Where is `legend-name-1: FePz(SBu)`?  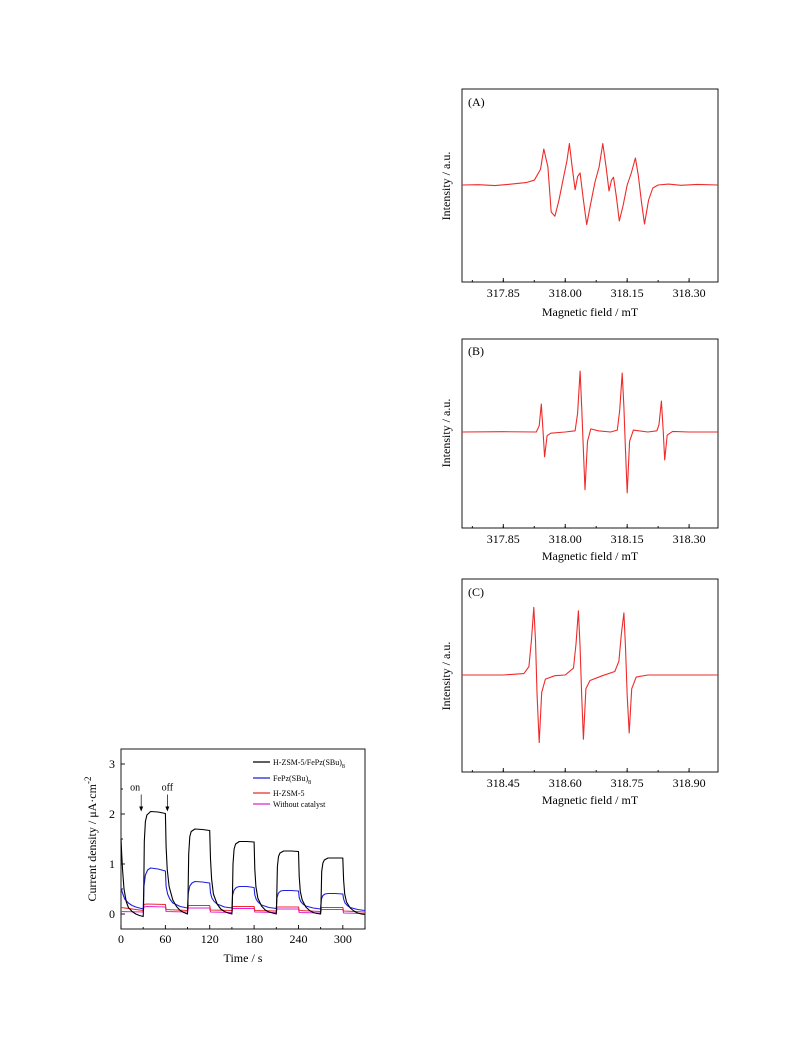
legend-name-1: FePz(SBu) is located at coordinates (290, 778).